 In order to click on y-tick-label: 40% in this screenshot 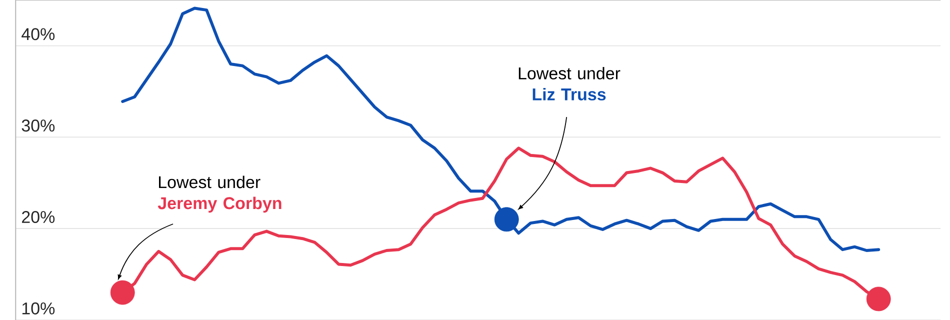, I will do `click(38, 34)`.